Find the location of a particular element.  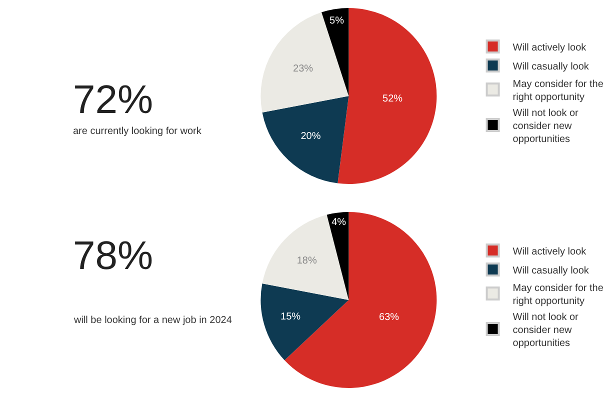

text: 78% is located at coordinates (113, 256).